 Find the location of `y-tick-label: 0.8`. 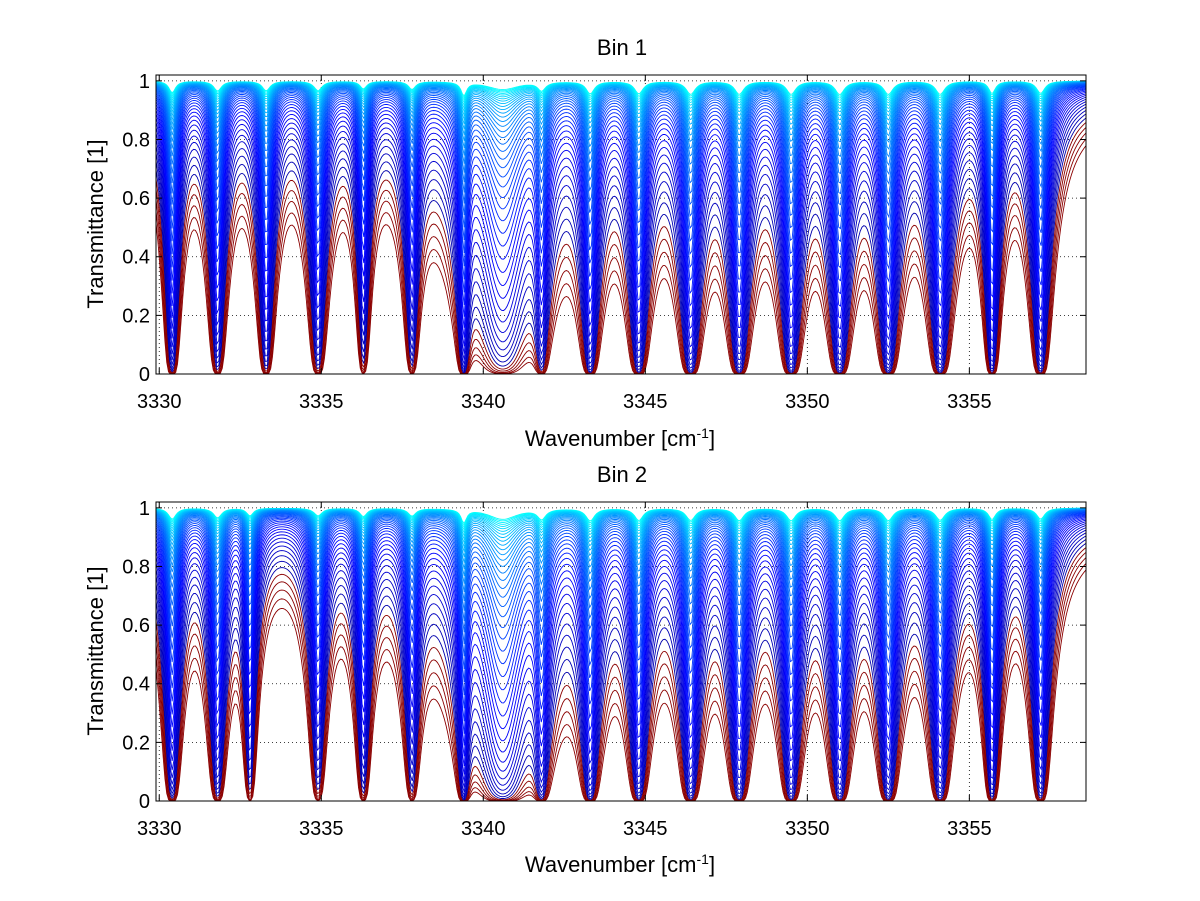

y-tick-label: 0.8 is located at coordinates (136, 140).